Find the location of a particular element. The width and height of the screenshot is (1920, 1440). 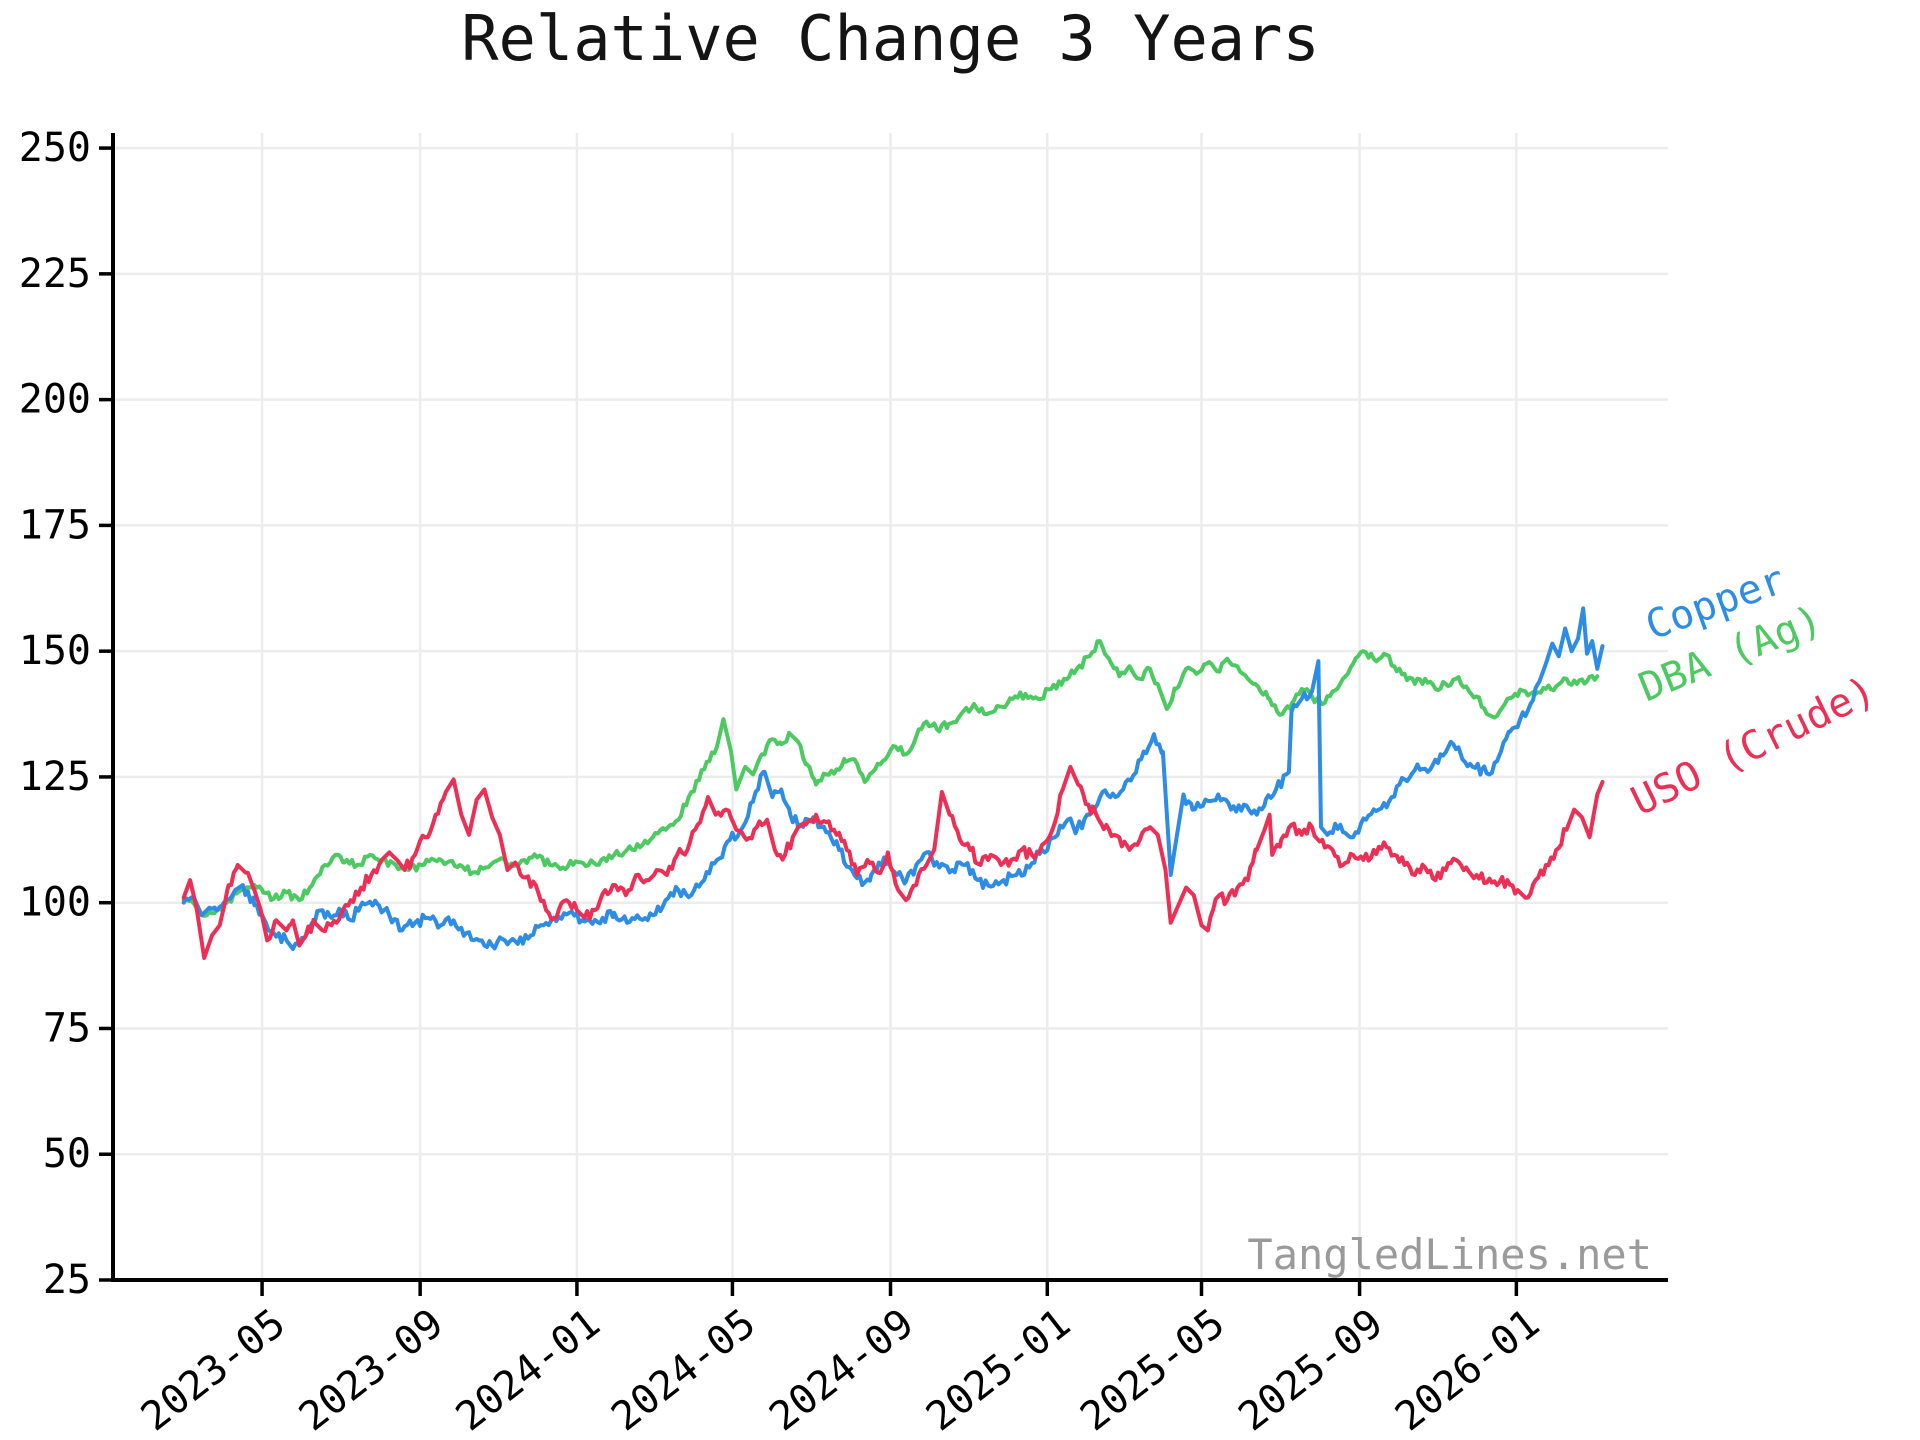

x-tick-label: 2024-05 is located at coordinates (683, 1370).